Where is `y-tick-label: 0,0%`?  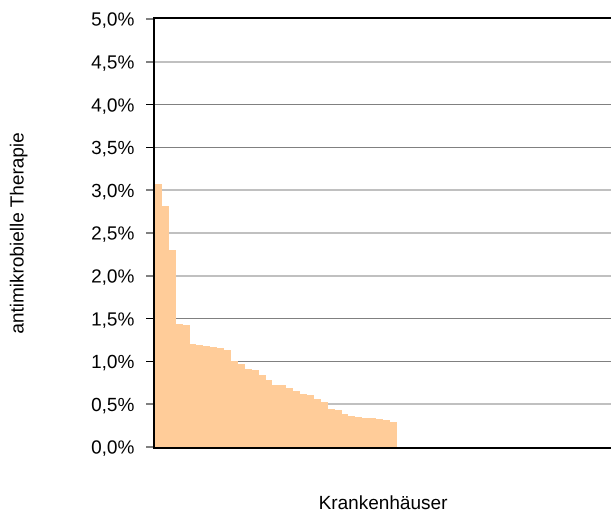 y-tick-label: 0,0% is located at coordinates (112, 448).